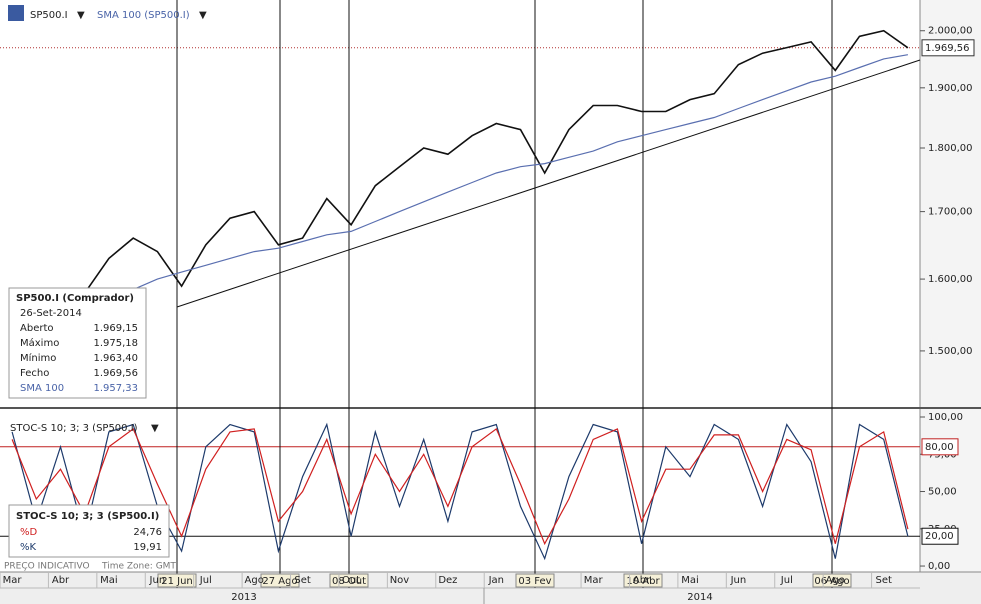 This screenshot has width=981, height=604. What do you see at coordinates (950, 148) in the screenshot?
I see `y-tick-label: 1.800,00` at bounding box center [950, 148].